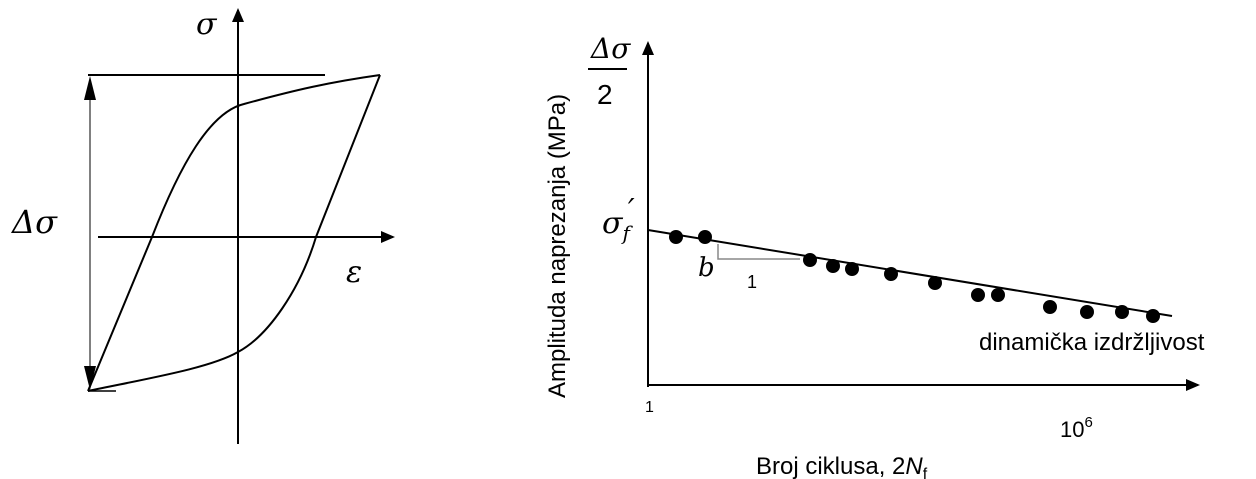 The width and height of the screenshot is (1256, 479). What do you see at coordinates (90, 88) in the screenshot?
I see `delta-sigma-arrowhead-top` at bounding box center [90, 88].